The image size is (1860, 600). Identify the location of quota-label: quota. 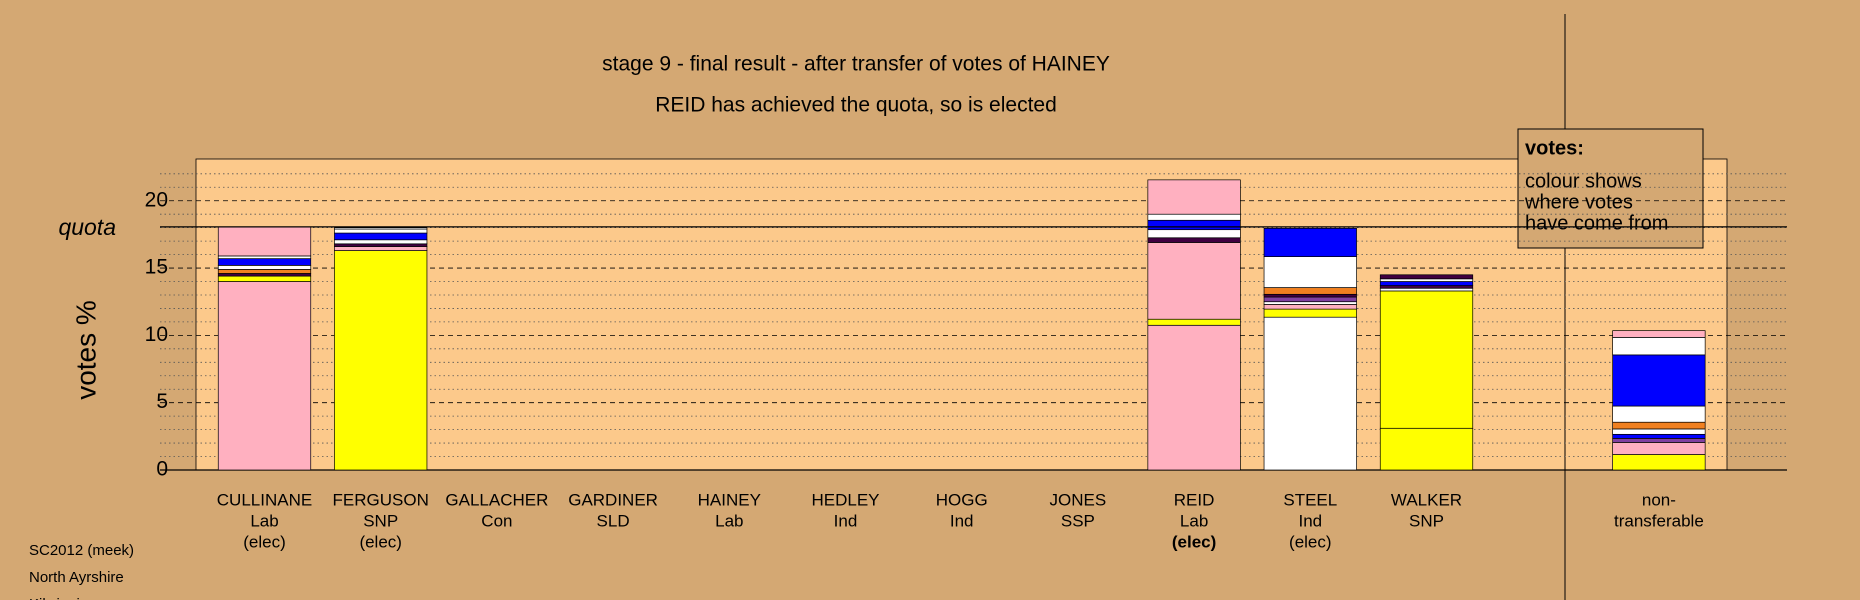
(87, 227).